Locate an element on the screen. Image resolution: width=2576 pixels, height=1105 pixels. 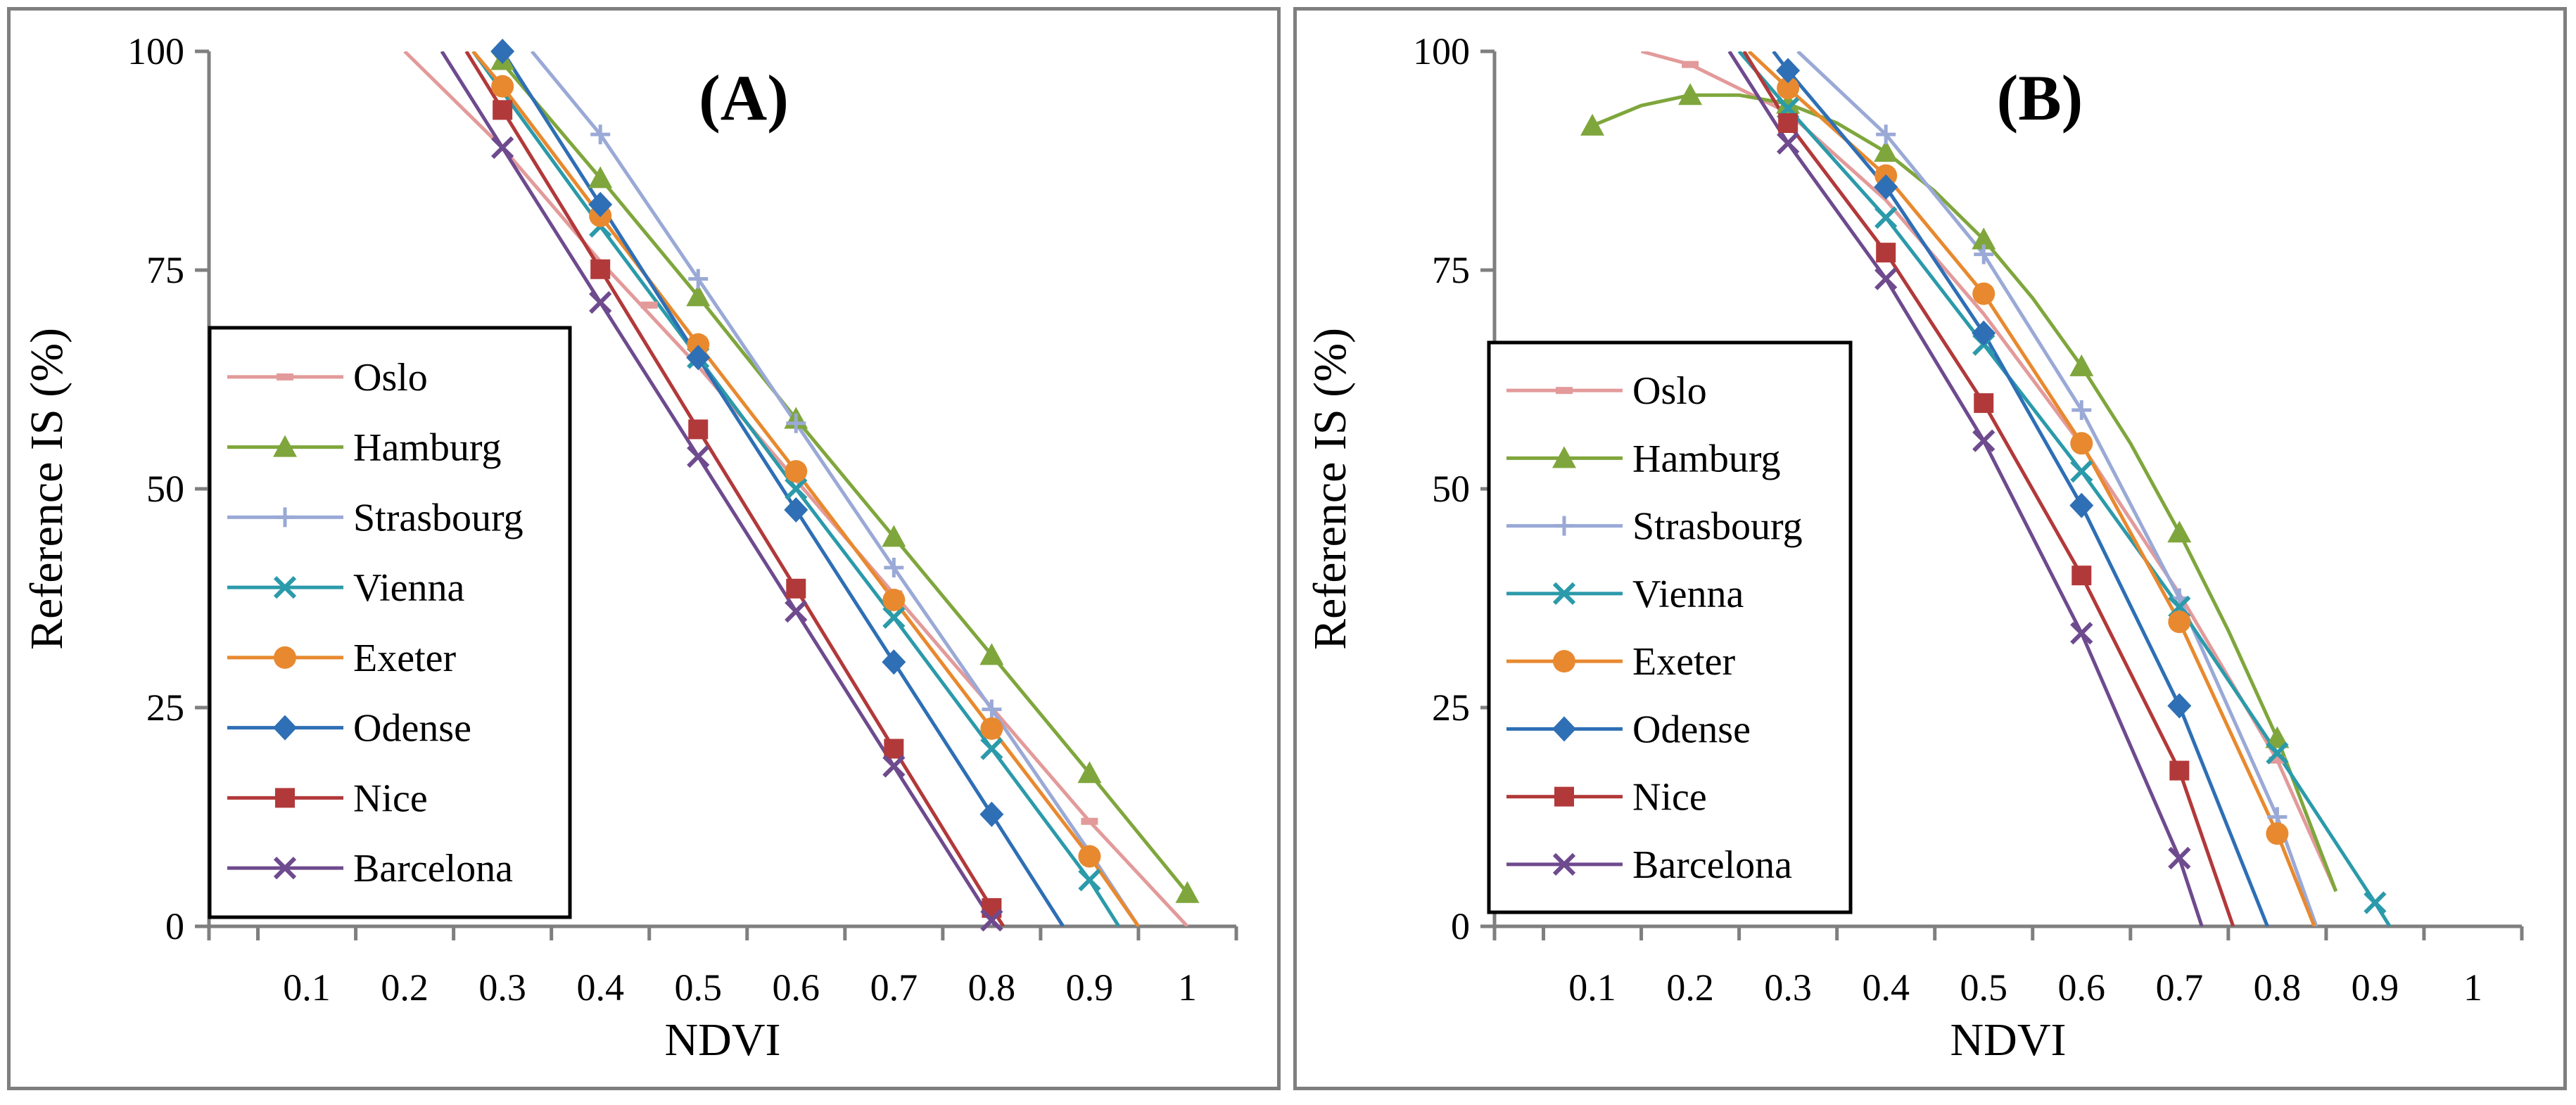
y-tick-label: 75 is located at coordinates (165, 270).